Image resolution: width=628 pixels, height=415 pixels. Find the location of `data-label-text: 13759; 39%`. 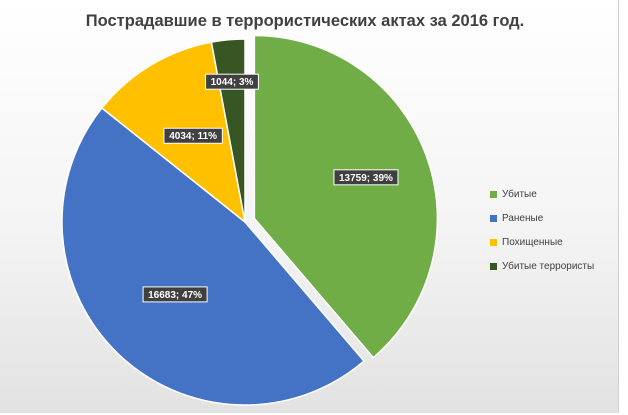

data-label-text: 13759; 39% is located at coordinates (366, 178).